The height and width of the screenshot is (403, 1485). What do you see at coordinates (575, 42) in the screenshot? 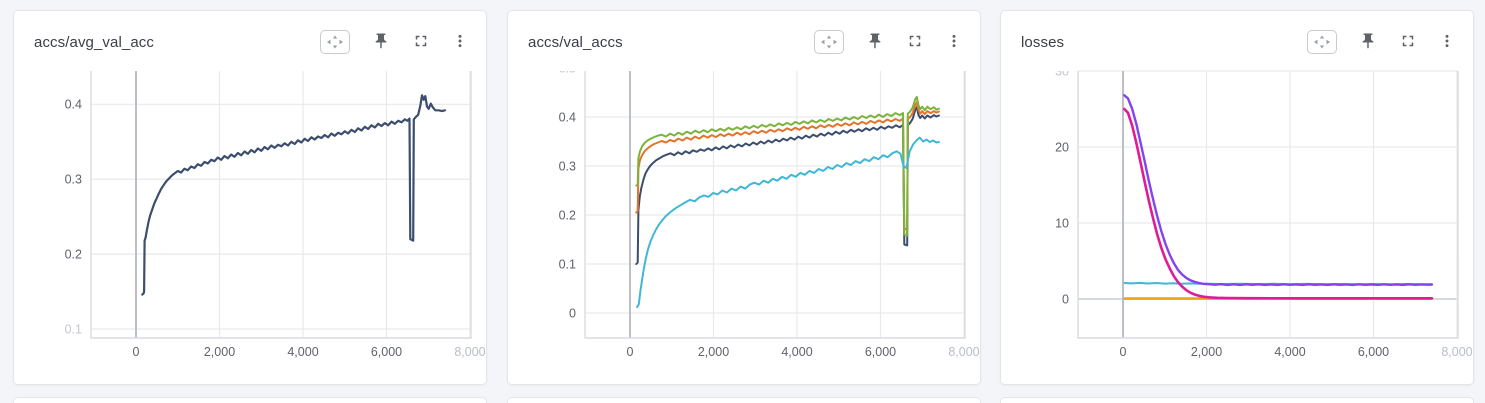
I see `panel-title: accs/val_accs` at bounding box center [575, 42].